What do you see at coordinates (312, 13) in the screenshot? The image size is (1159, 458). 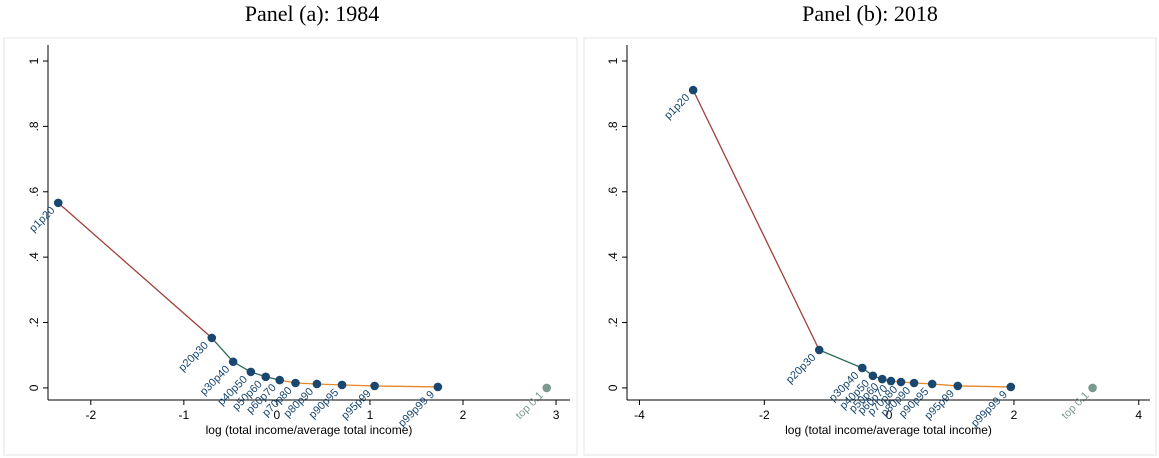 I see `chart-title: Panel (a): 1984` at bounding box center [312, 13].